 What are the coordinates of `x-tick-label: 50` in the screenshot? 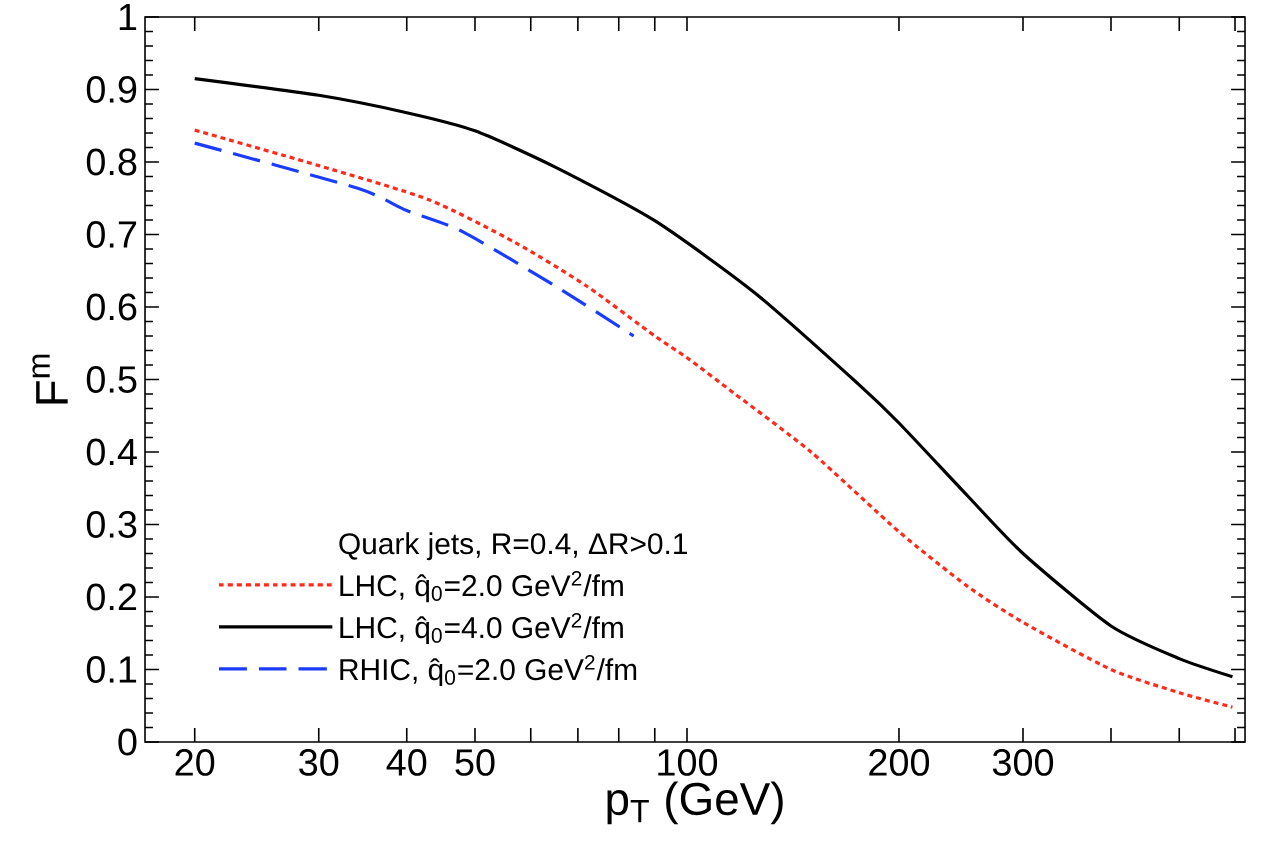 It's located at (475, 762).